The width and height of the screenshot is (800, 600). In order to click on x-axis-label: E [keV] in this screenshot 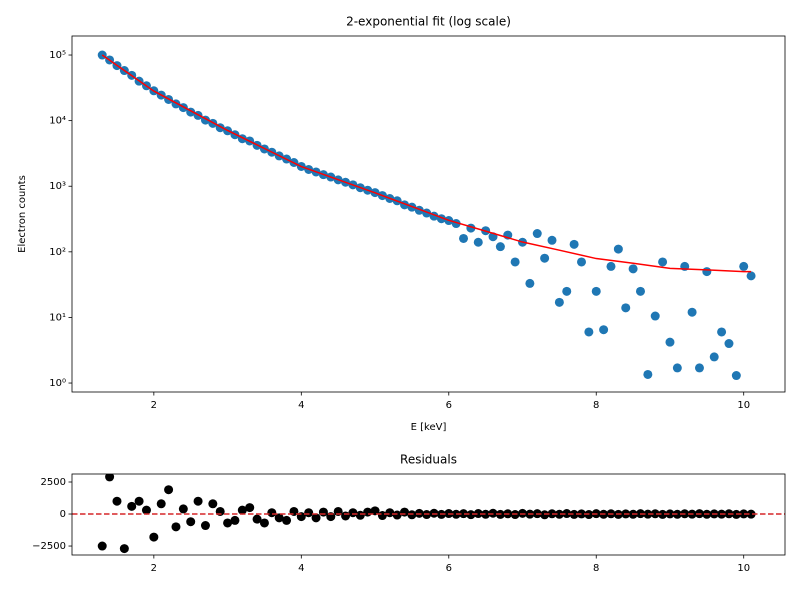, I will do `click(429, 427)`.